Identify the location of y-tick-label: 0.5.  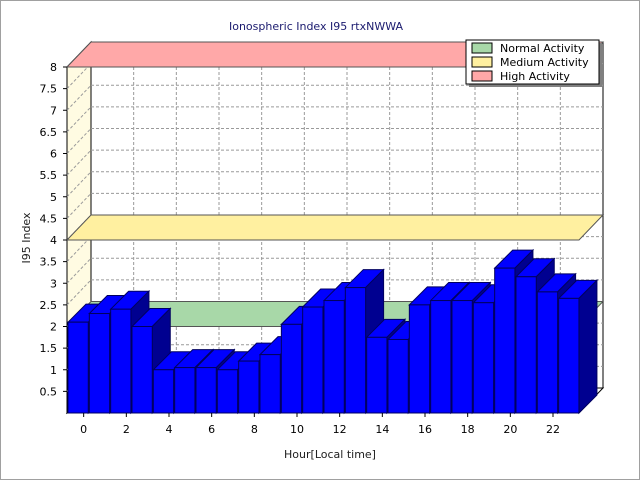
(49, 391).